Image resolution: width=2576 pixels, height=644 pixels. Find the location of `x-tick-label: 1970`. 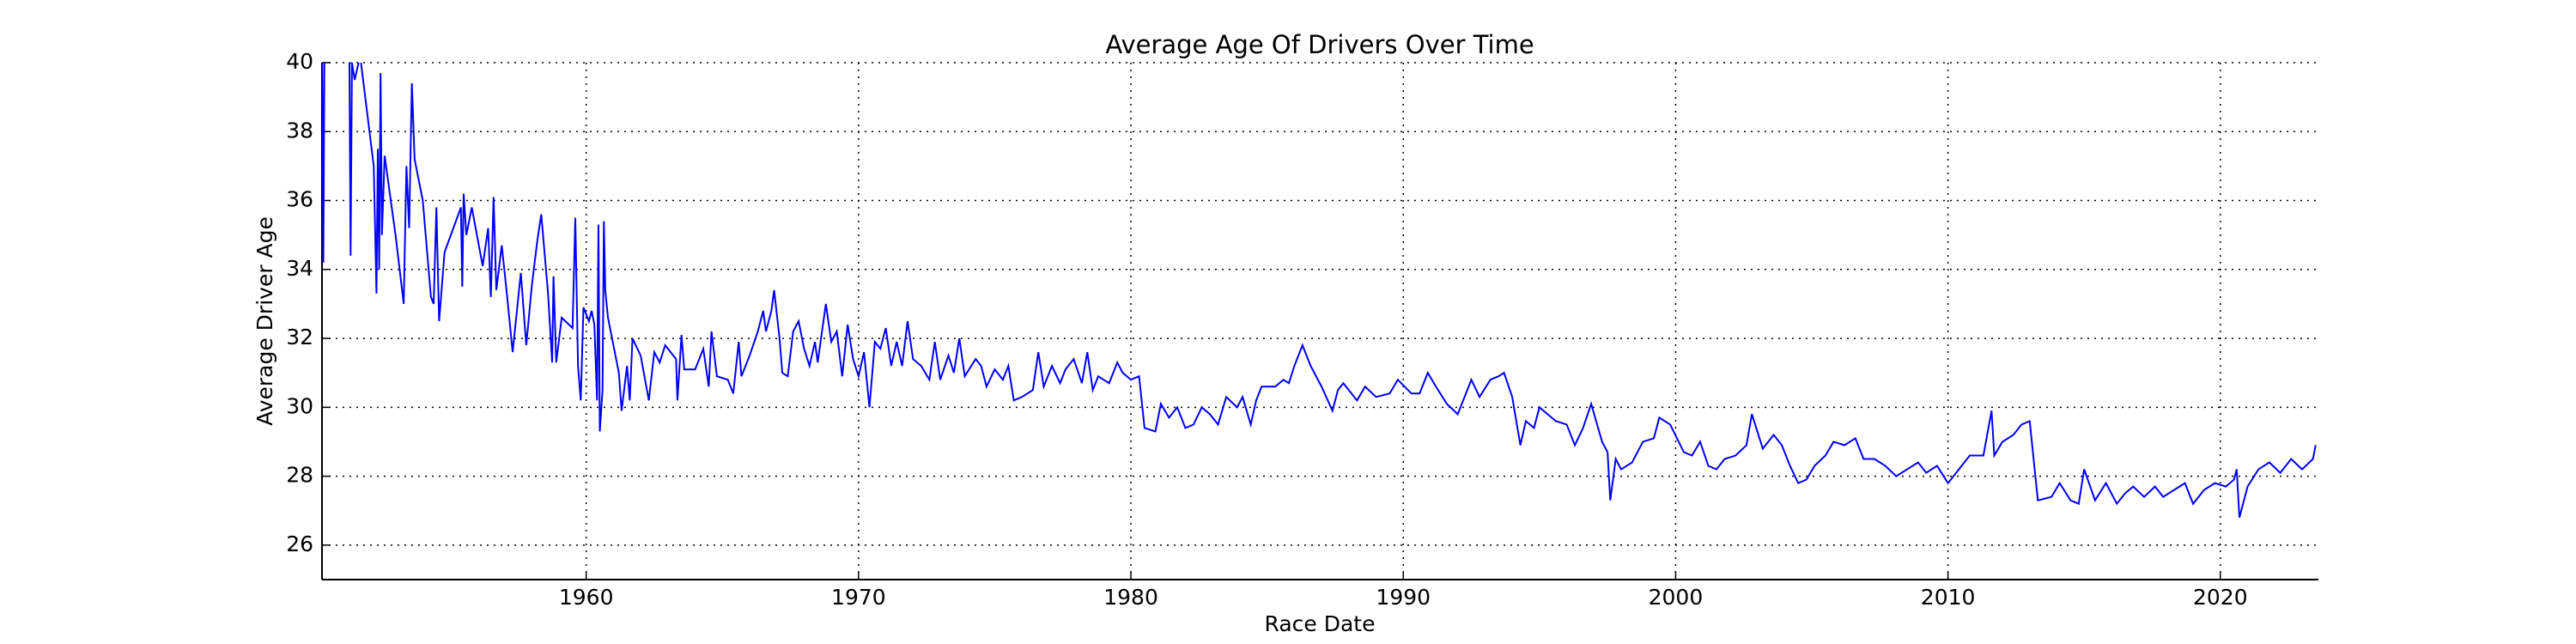

x-tick-label: 1970 is located at coordinates (858, 597).